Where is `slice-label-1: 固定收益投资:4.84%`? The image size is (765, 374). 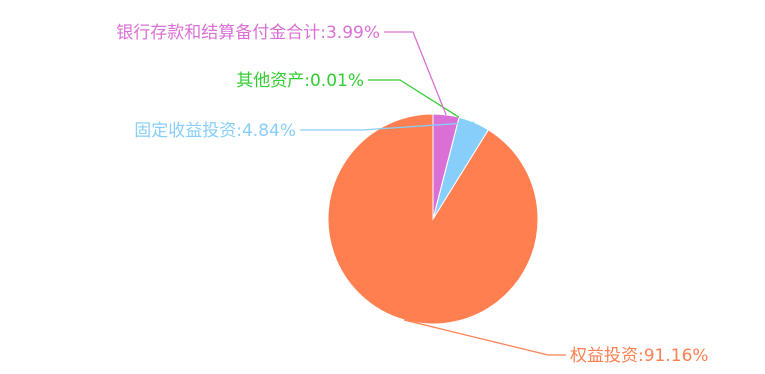 slice-label-1: 固定收益投资:4.84% is located at coordinates (215, 131).